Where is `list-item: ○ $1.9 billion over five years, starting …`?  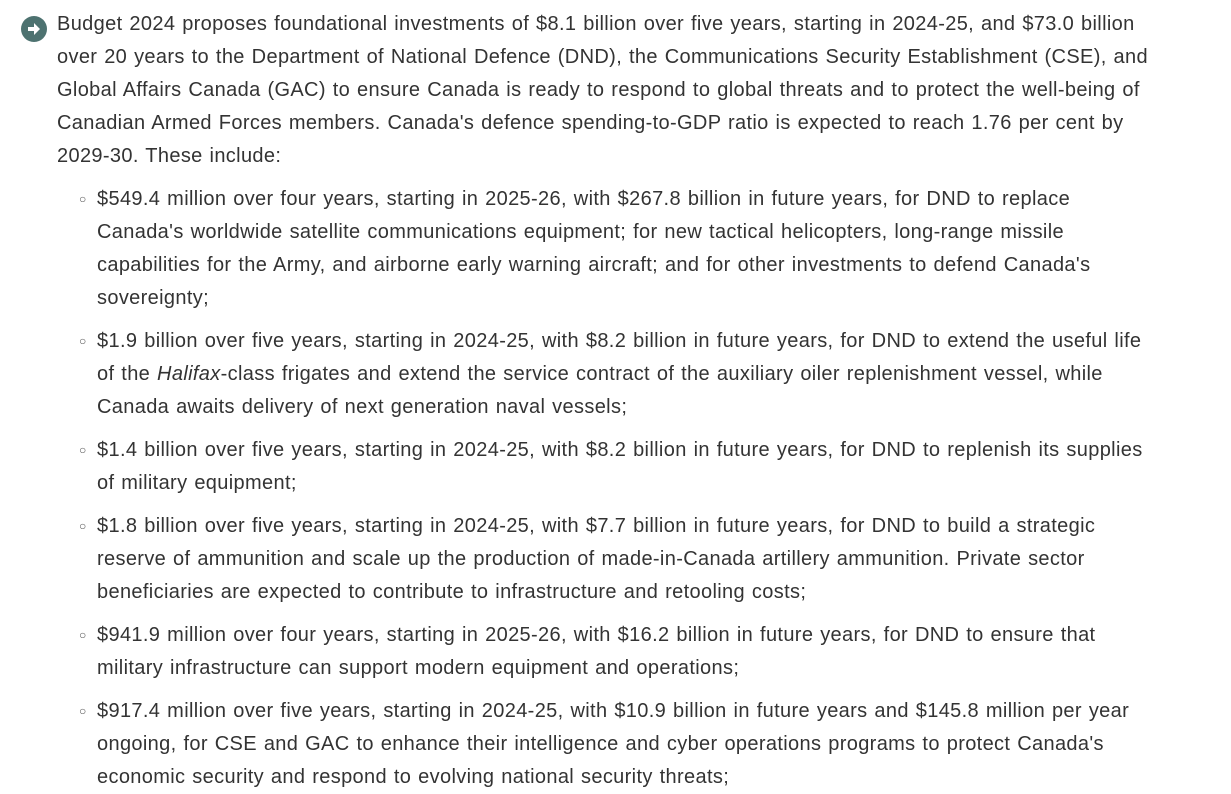 list-item: ○ $1.9 billion over five years, starting … is located at coordinates (620, 374).